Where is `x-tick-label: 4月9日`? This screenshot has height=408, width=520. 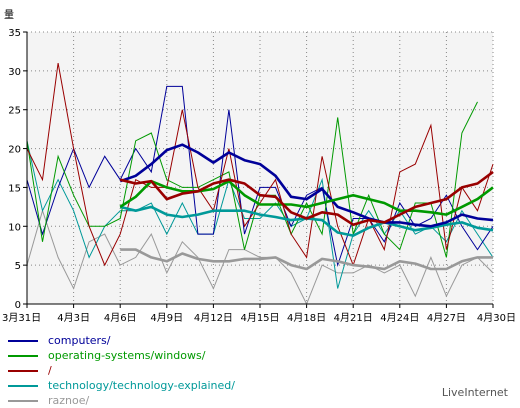 x-tick-label: 4月9日 is located at coordinates (166, 318).